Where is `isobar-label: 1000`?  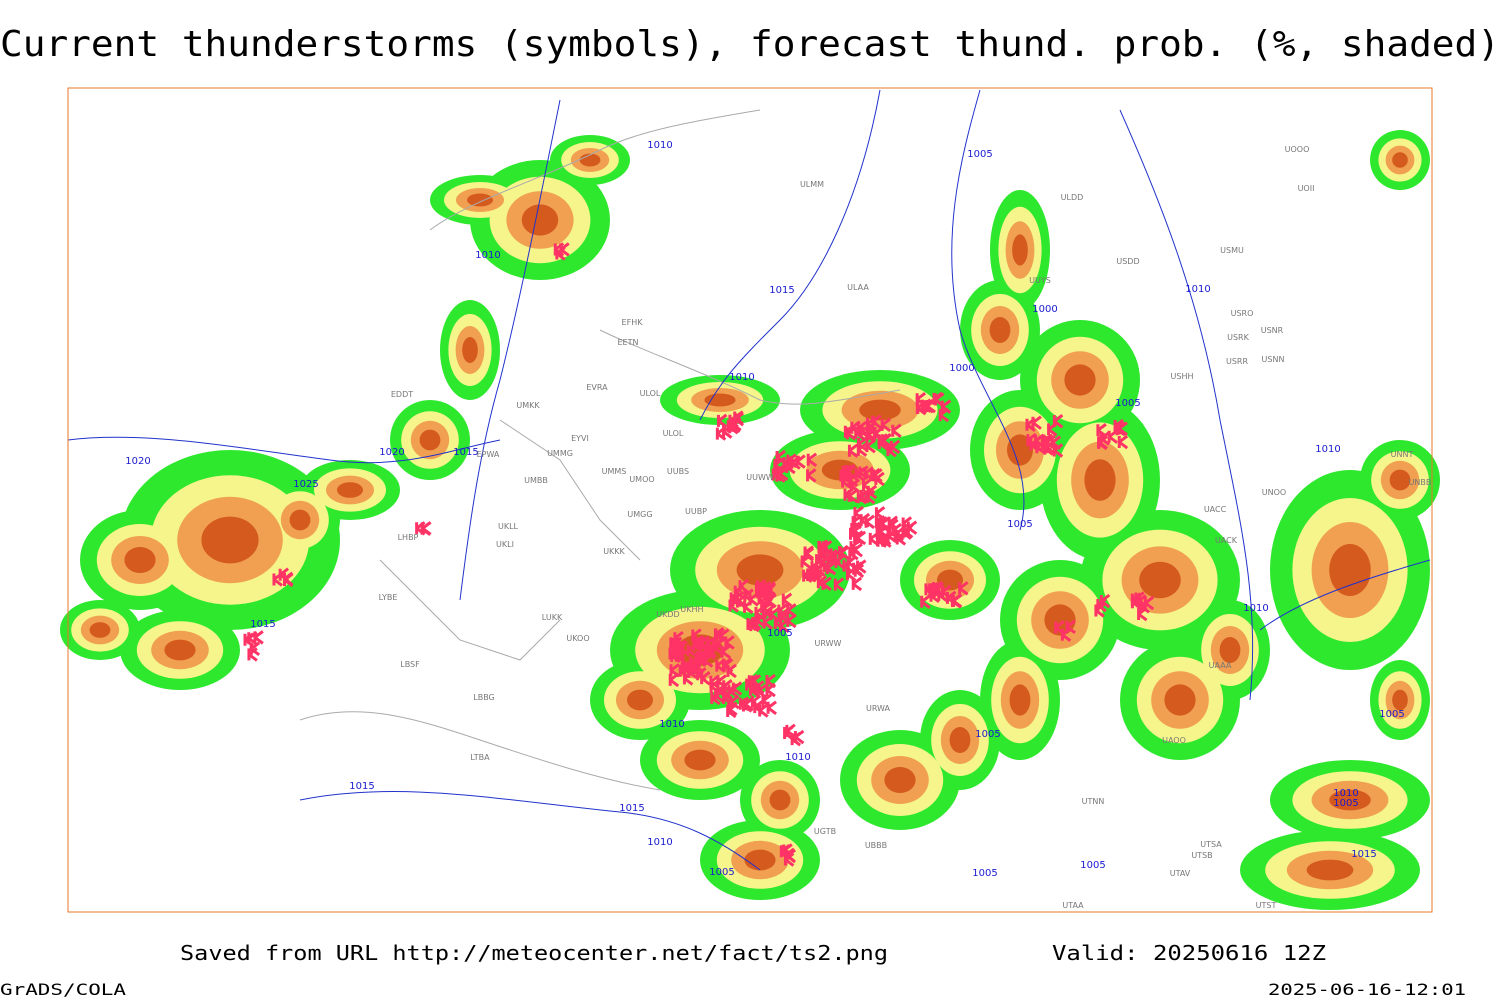
isobar-label: 1000 is located at coordinates (961, 368).